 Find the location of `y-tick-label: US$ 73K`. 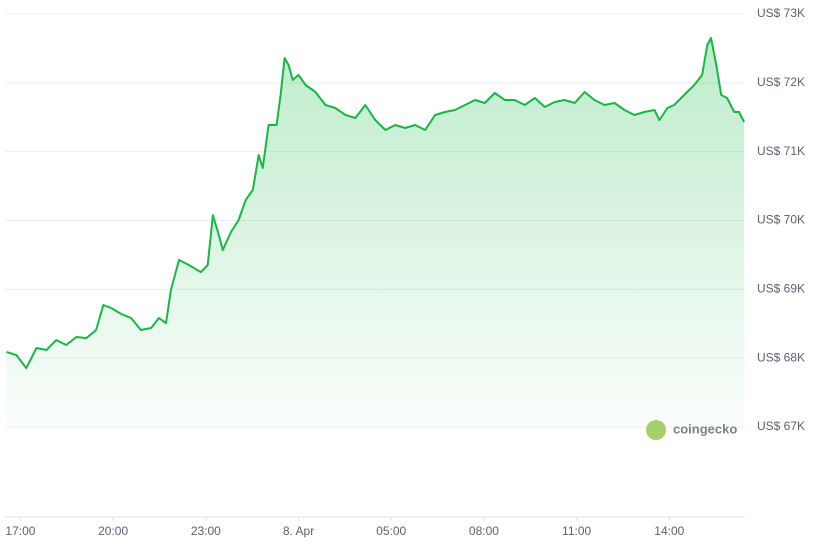

y-tick-label: US$ 73K is located at coordinates (781, 13).